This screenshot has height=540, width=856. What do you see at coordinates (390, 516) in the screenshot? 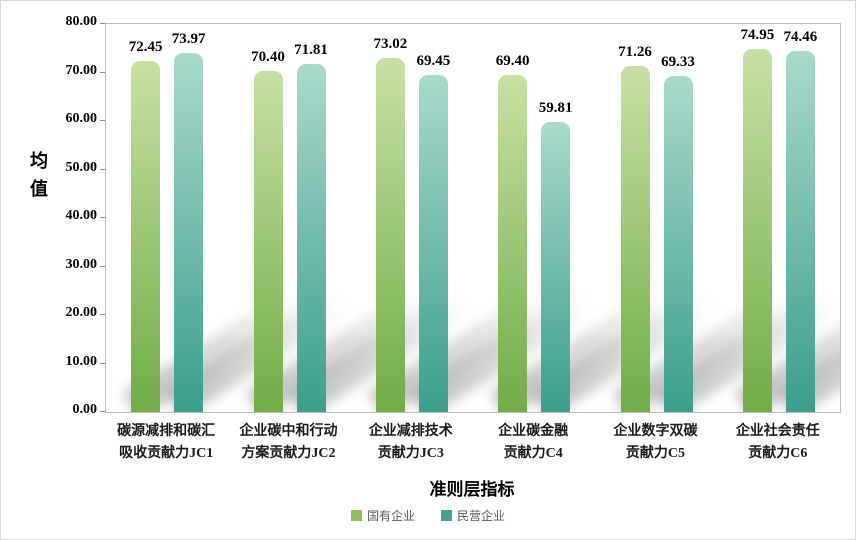
I see `legend-label: 国有企业` at bounding box center [390, 516].